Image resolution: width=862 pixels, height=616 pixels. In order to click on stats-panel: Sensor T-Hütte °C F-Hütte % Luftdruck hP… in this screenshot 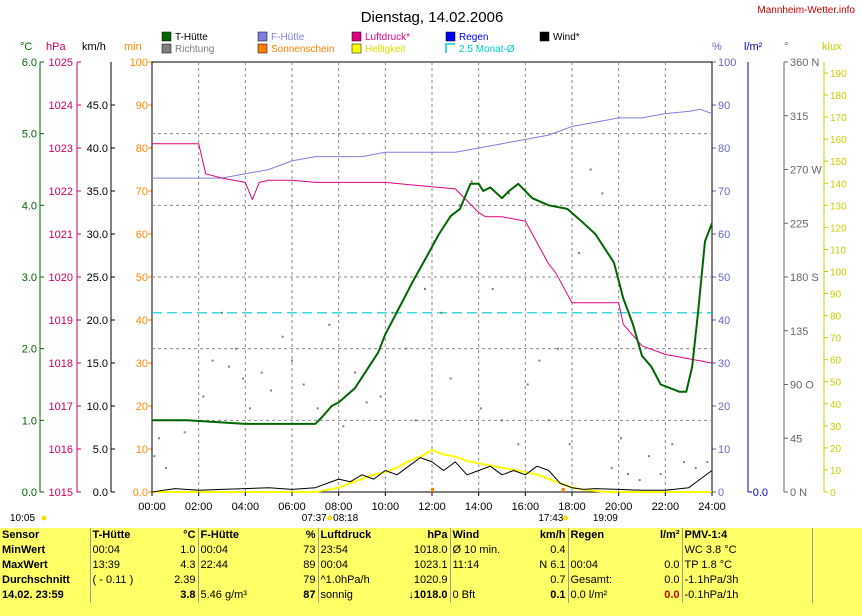, I will do `click(431, 572)`.